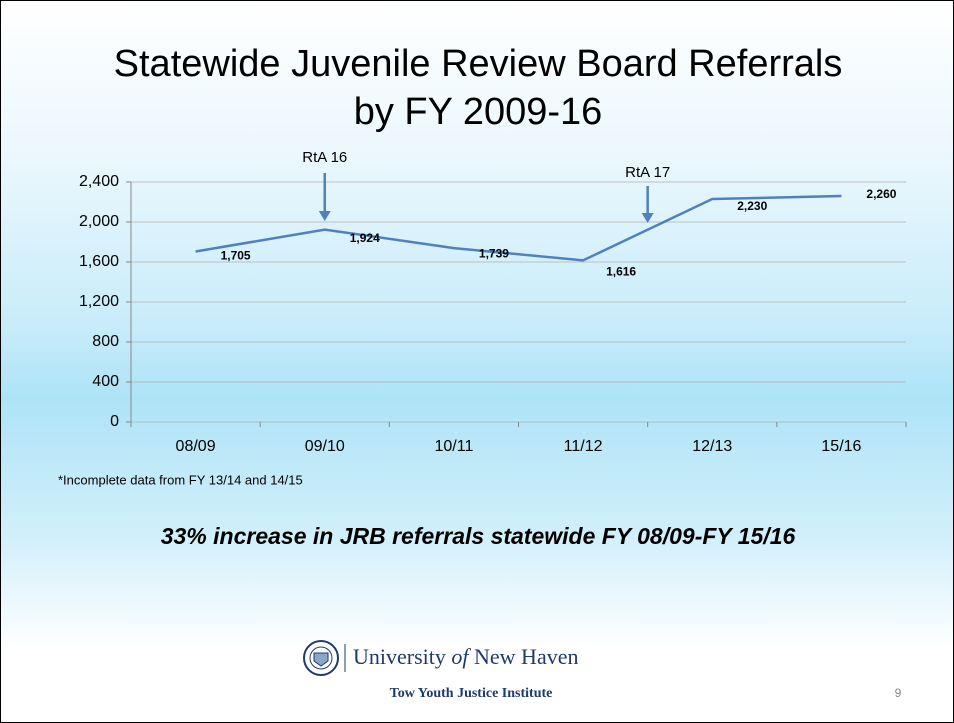 Image resolution: width=954 pixels, height=723 pixels. I want to click on x-tick-label: 10/11, so click(453, 446).